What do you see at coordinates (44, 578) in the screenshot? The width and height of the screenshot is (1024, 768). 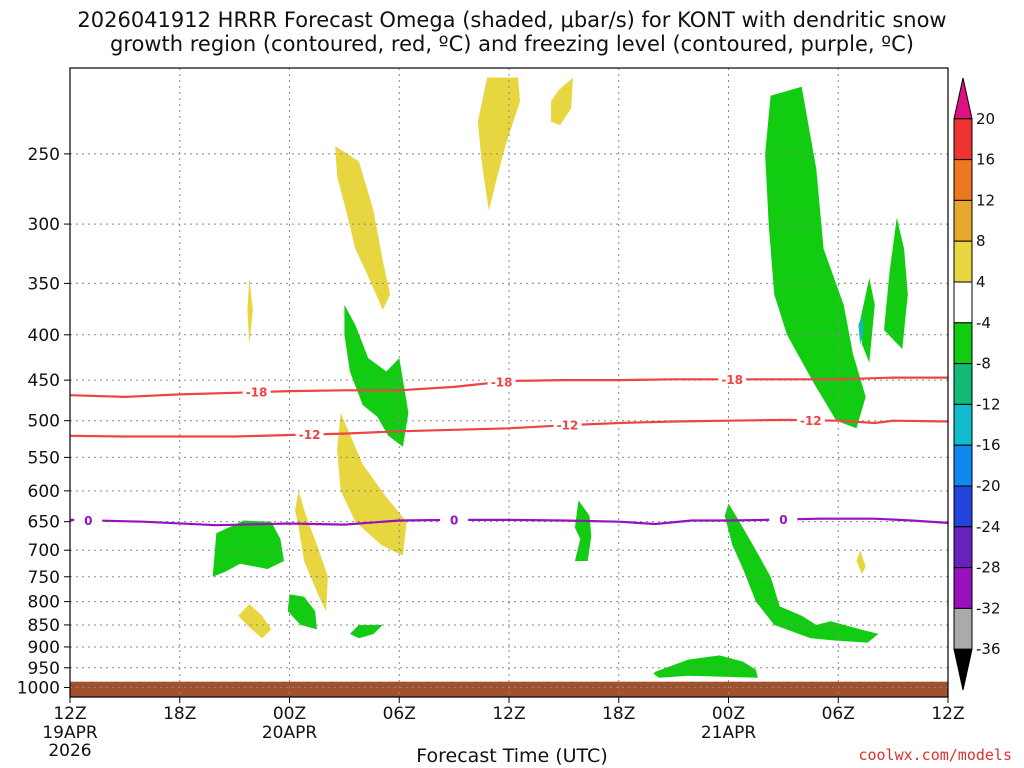 I see `y-tick-label: 750` at bounding box center [44, 578].